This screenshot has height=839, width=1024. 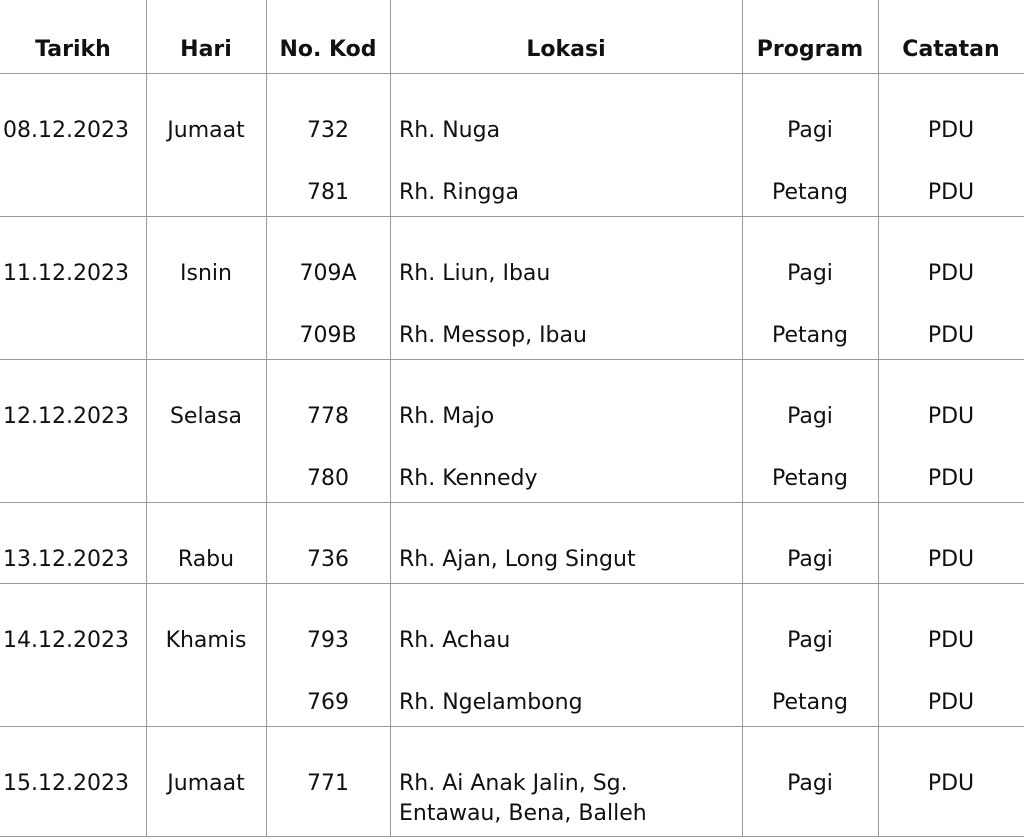 What do you see at coordinates (328, 192) in the screenshot?
I see `code-cell: 781` at bounding box center [328, 192].